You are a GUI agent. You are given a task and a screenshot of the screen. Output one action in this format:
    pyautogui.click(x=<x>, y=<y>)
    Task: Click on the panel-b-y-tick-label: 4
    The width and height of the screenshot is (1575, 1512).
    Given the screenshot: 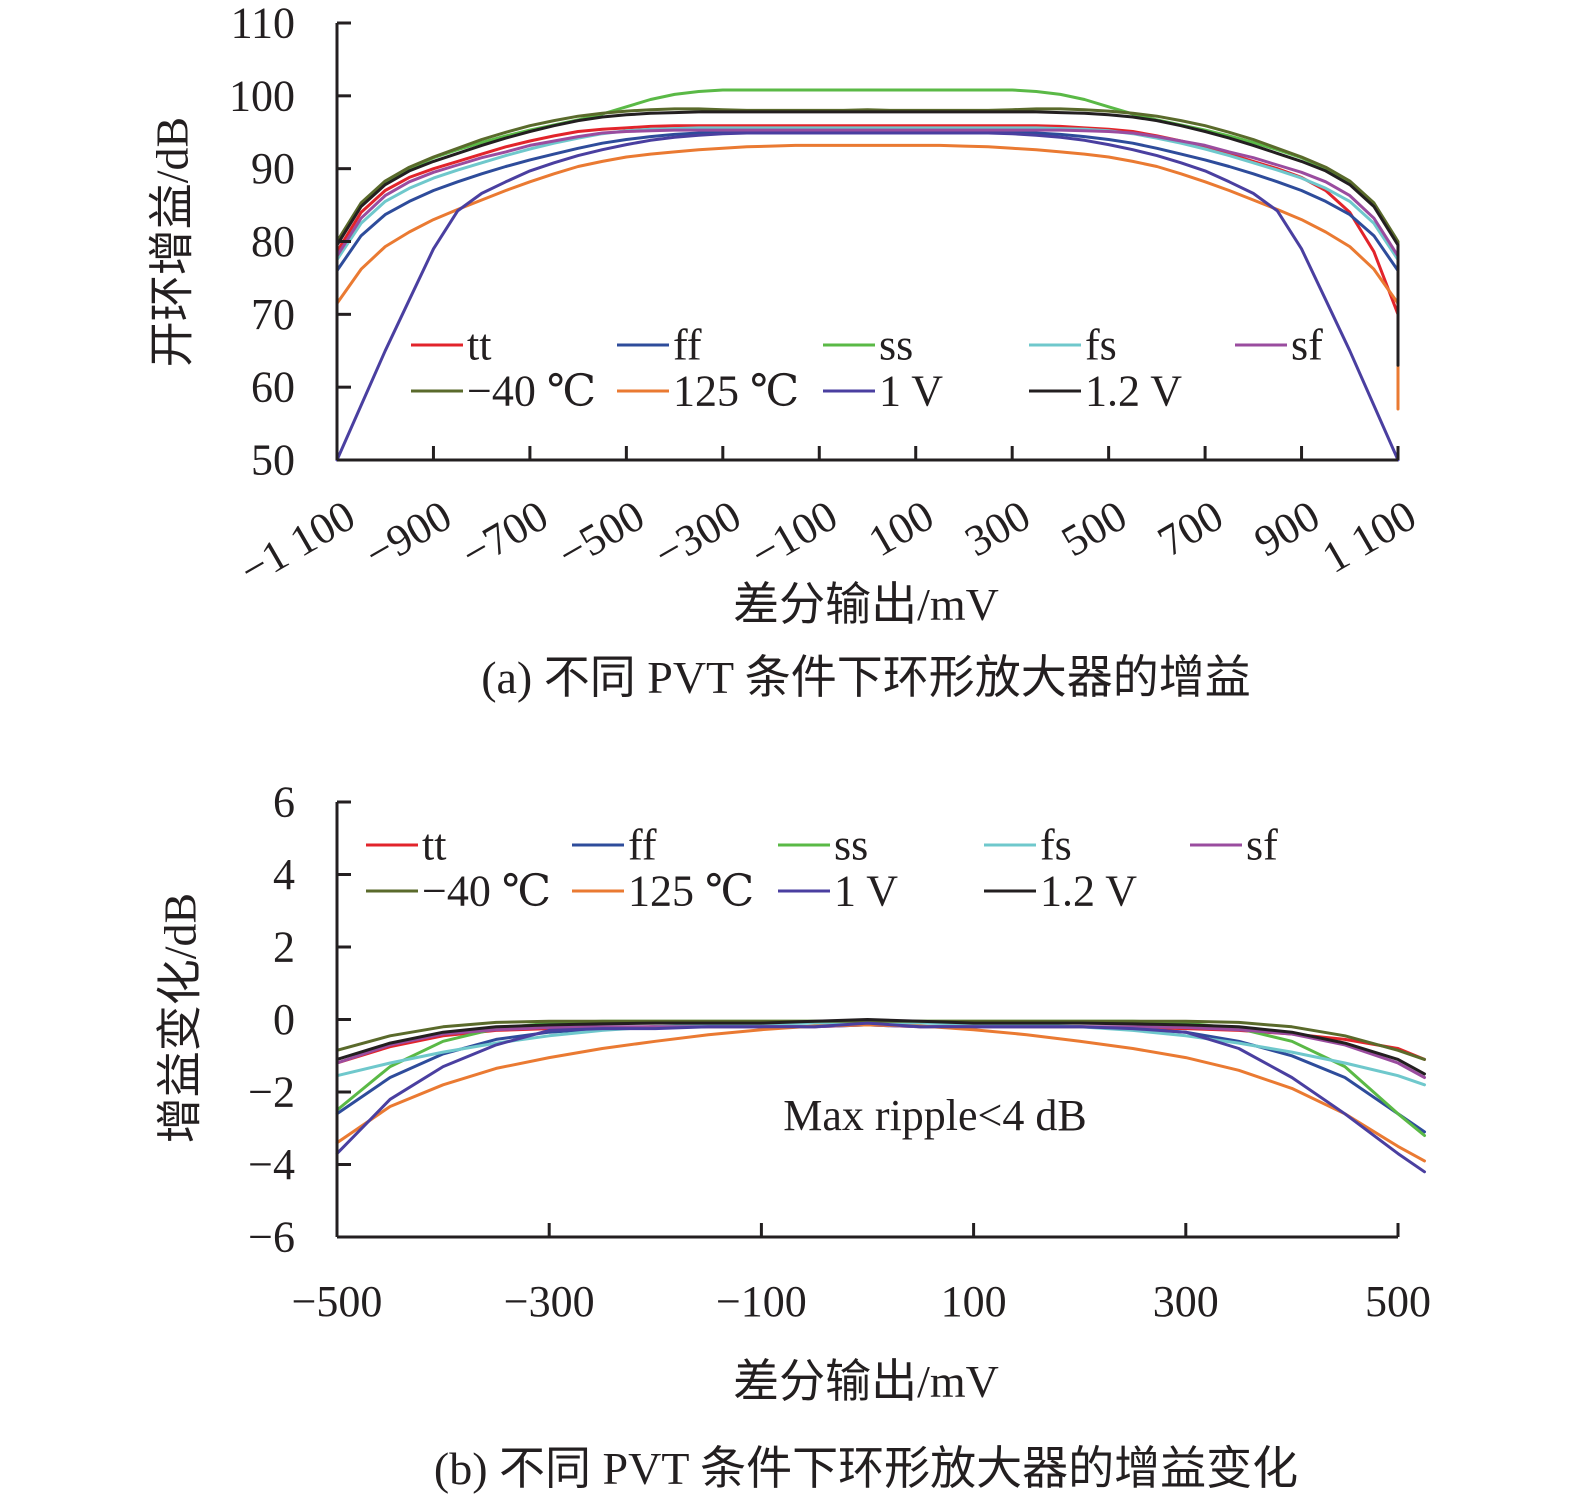 What is the action you would take?
    pyautogui.click(x=284, y=874)
    